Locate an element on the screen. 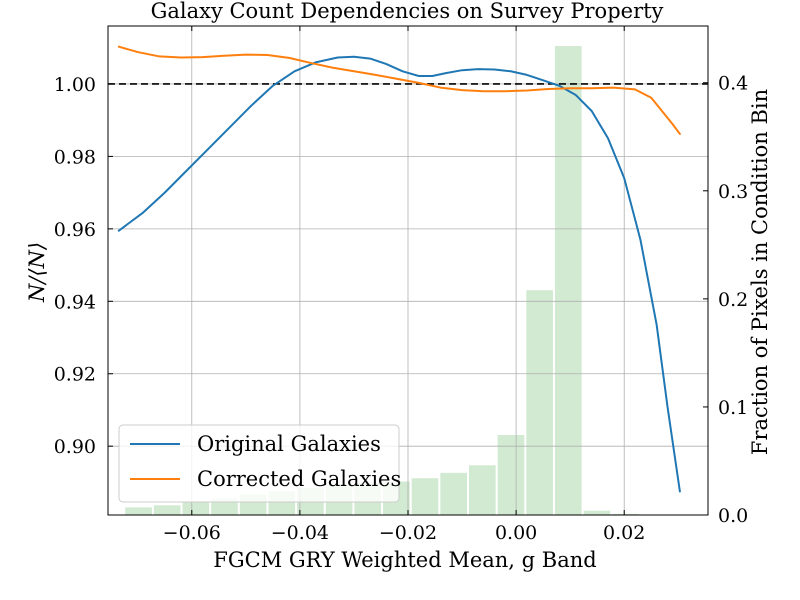 This screenshot has height=600, width=800. x-tick-label: −0.06 is located at coordinates (192, 533).